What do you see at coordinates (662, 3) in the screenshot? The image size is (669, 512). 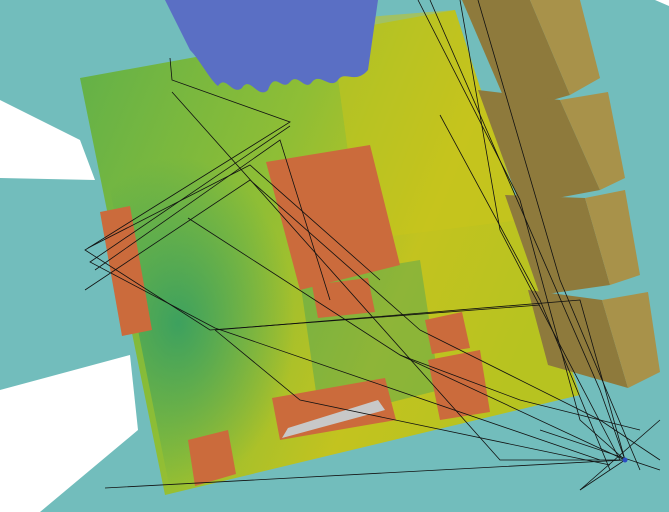 I see `background-wedge-right` at bounding box center [662, 3].